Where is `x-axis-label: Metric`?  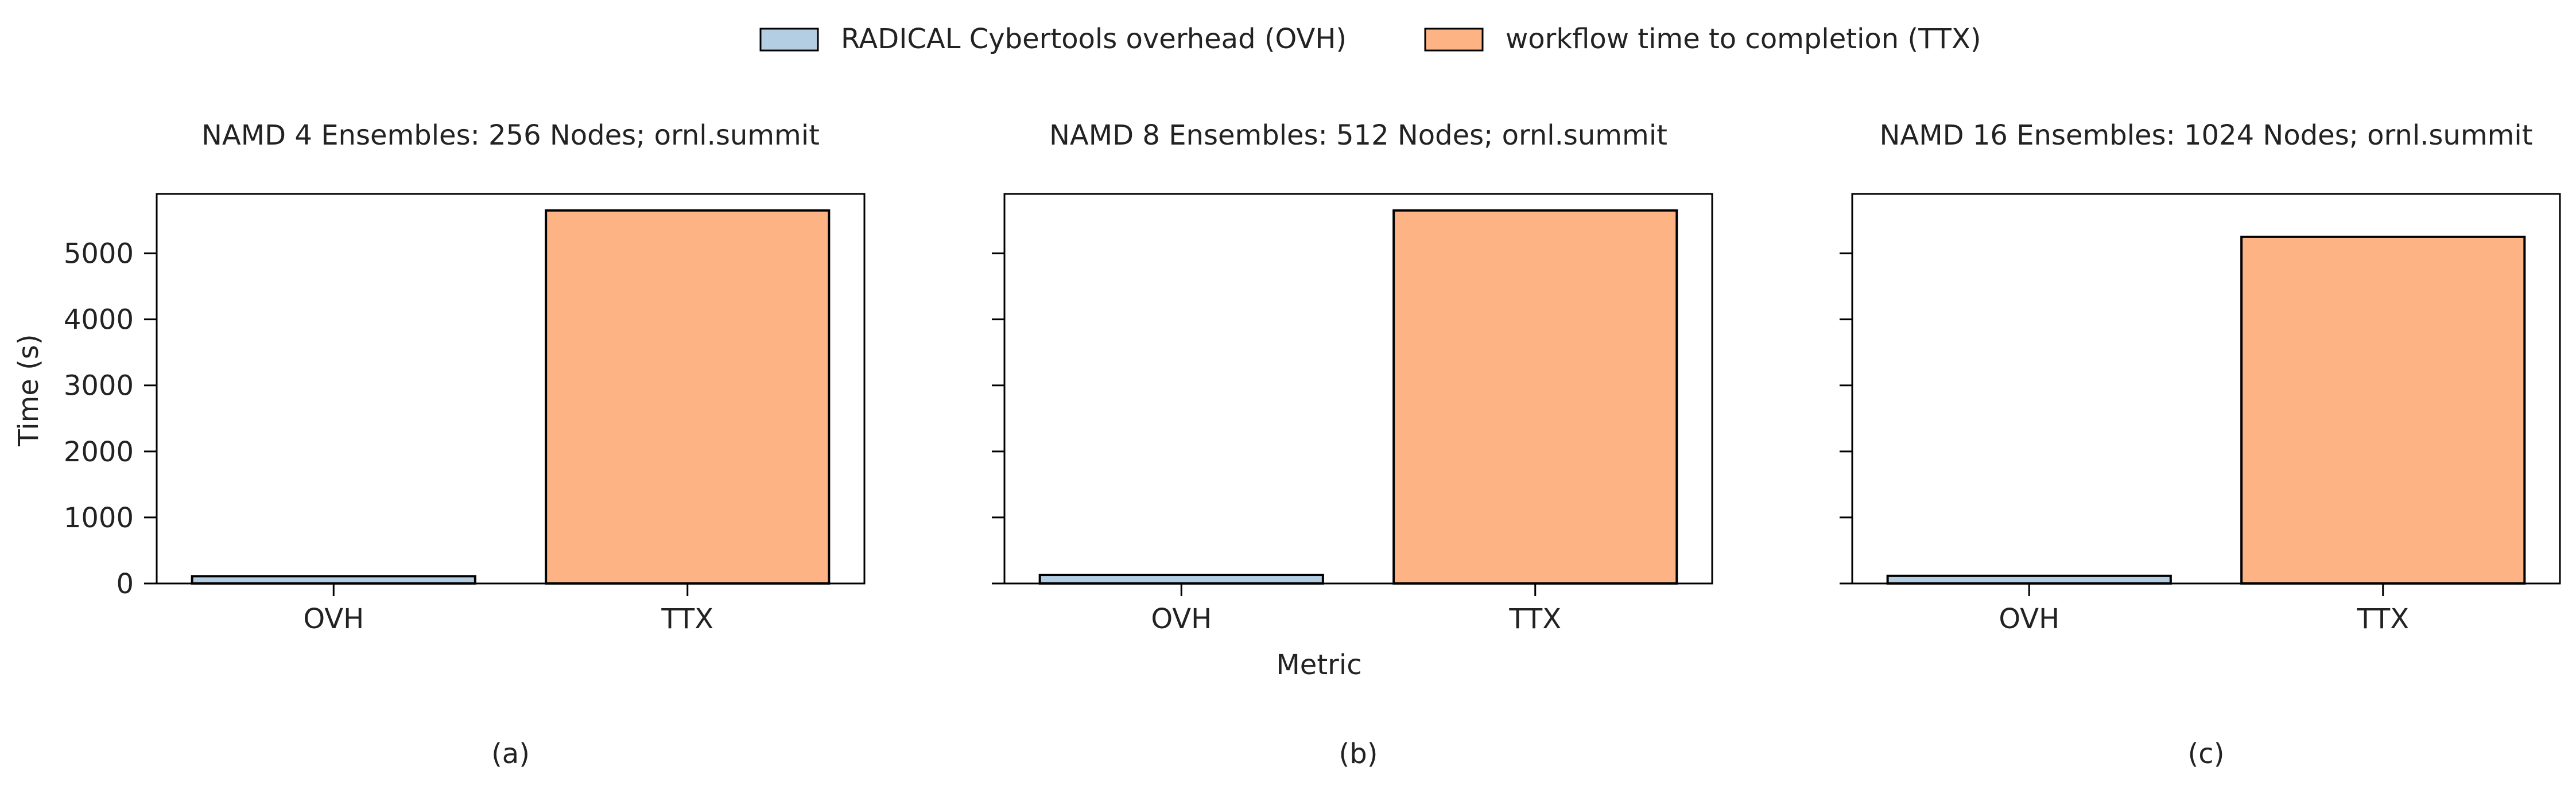
x-axis-label: Metric is located at coordinates (1318, 665).